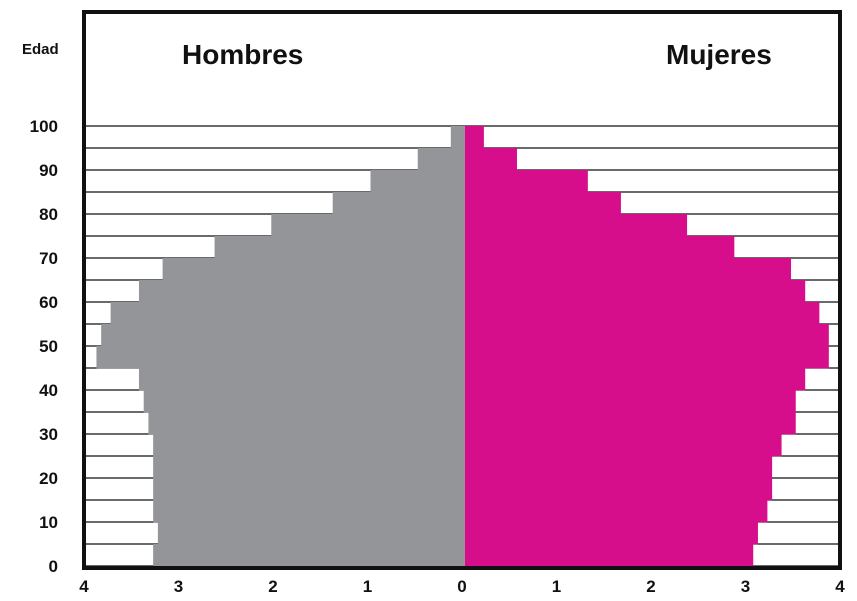 This screenshot has height=601, width=857. Describe the element at coordinates (40, 49) in the screenshot. I see `y-axis-label: Edad` at that location.